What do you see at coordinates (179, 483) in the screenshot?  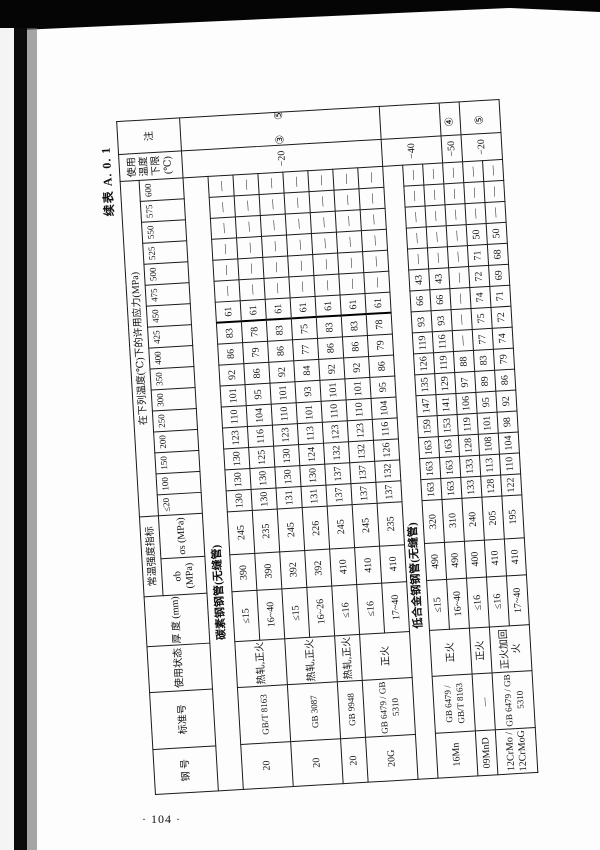 I see `header-temp: 100` at bounding box center [179, 483].